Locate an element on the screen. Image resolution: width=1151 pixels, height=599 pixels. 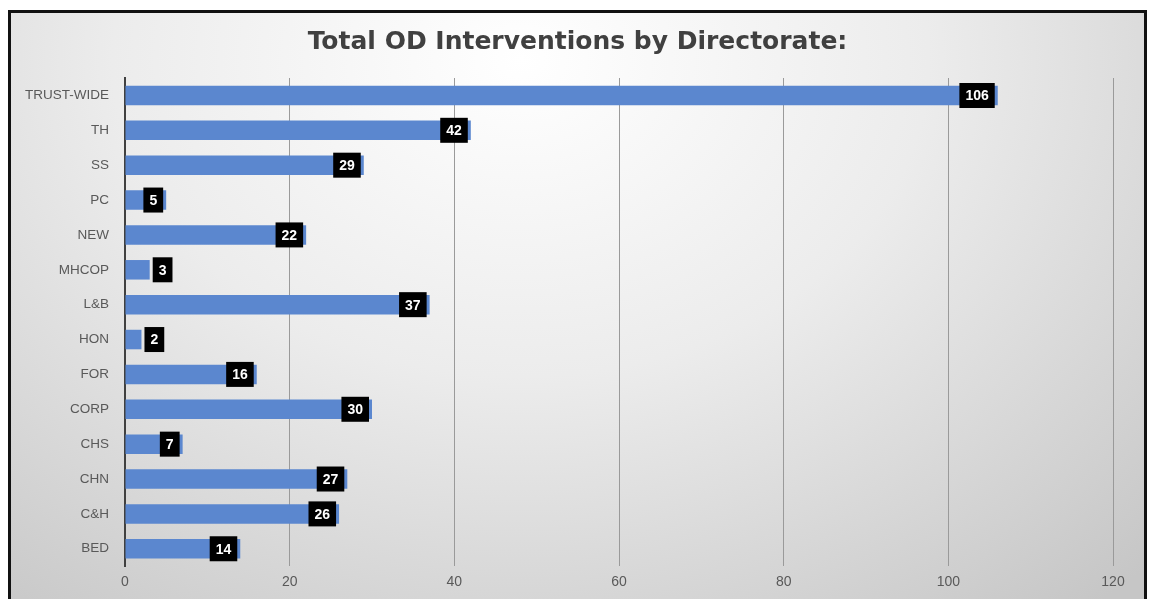
x-tick-label: 40 is located at coordinates (454, 581).